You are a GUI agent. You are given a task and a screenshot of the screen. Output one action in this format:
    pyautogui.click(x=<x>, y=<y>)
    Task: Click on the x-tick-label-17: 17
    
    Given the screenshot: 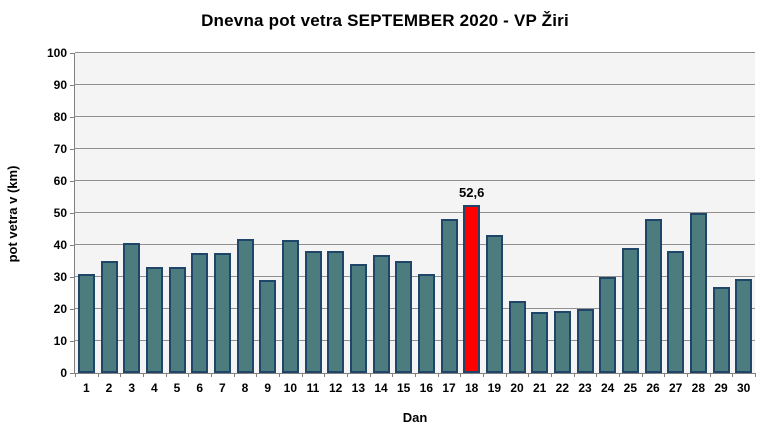 What is the action you would take?
    pyautogui.click(x=449, y=388)
    